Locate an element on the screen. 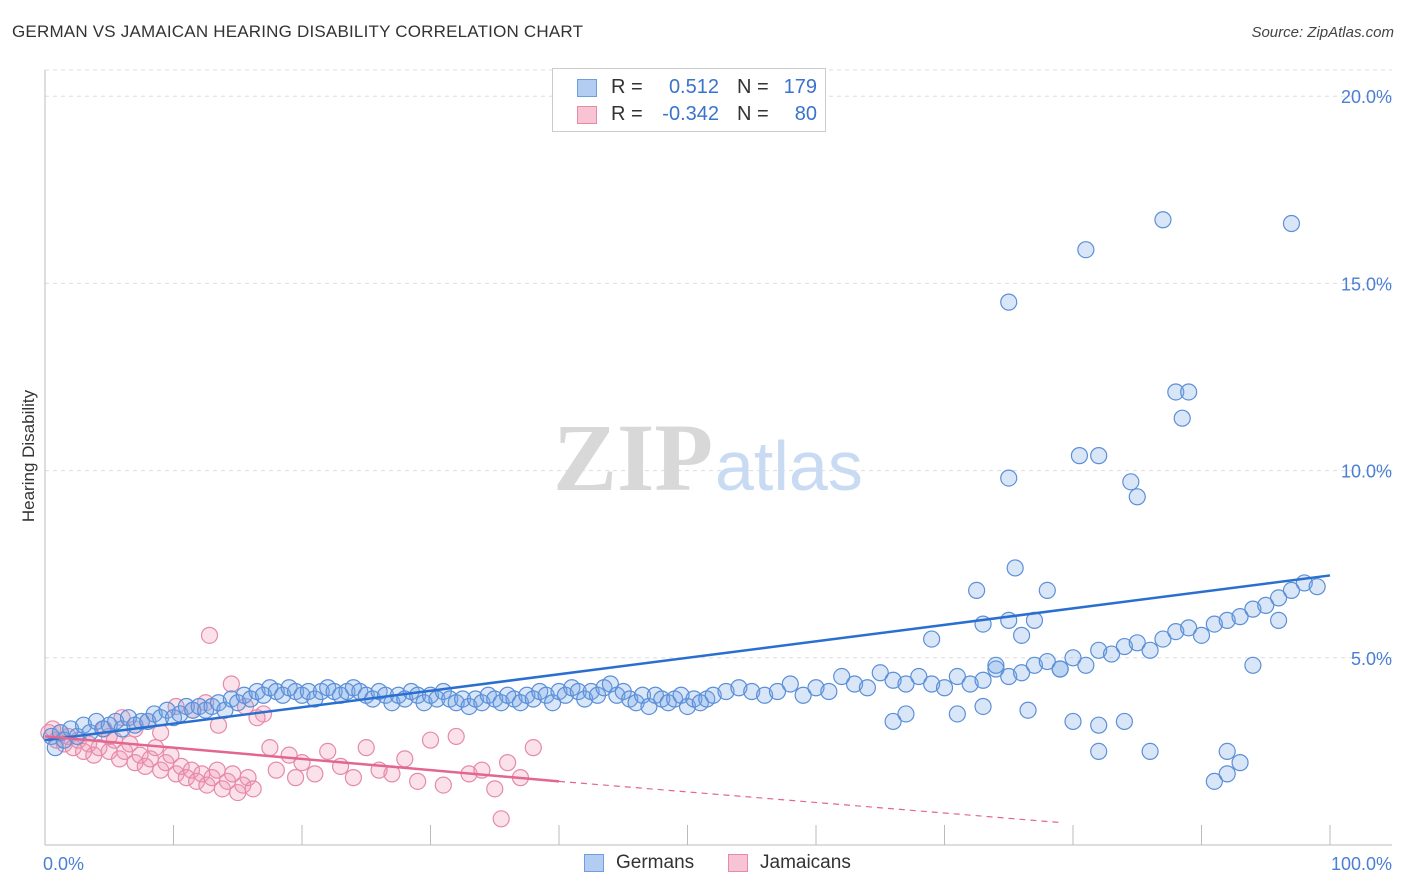  y-tick-label: 15.0% is located at coordinates (1366, 284).